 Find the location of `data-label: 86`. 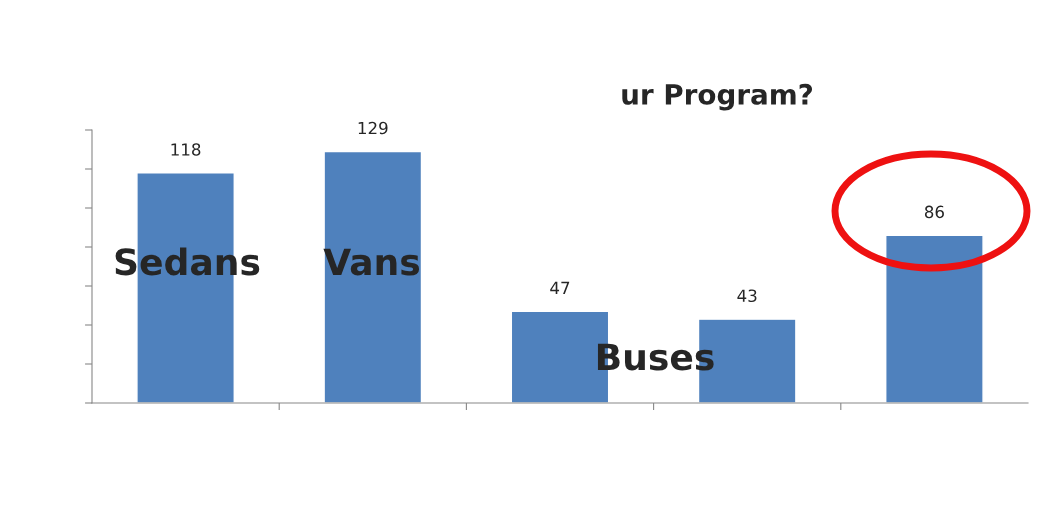

data-label: 86 is located at coordinates (934, 212).